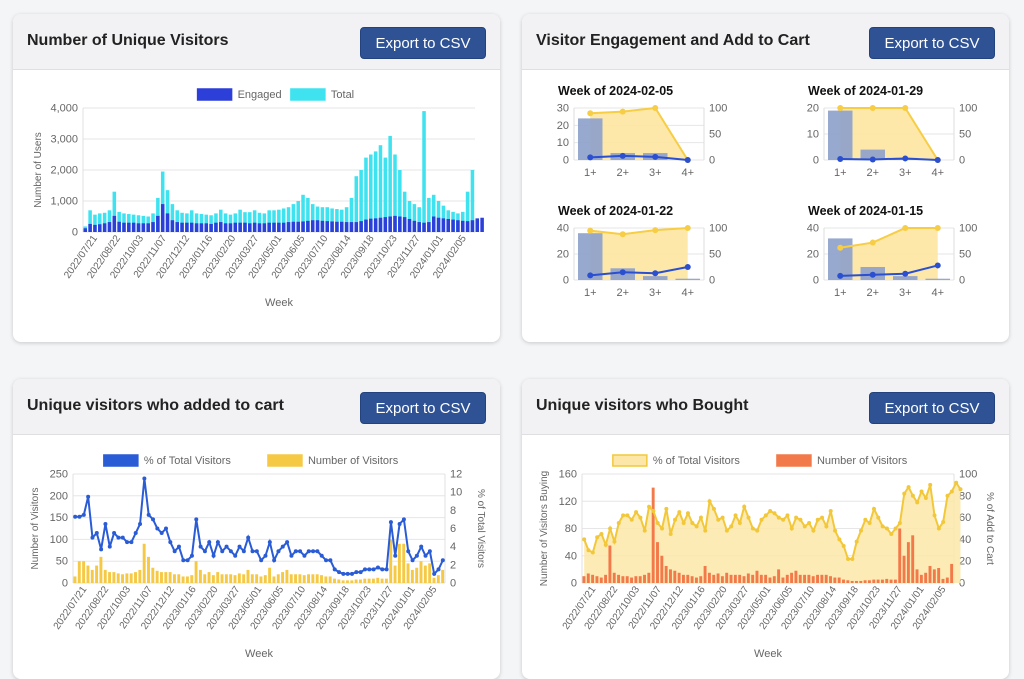  I want to click on y2-tick-label: 2, so click(453, 565).